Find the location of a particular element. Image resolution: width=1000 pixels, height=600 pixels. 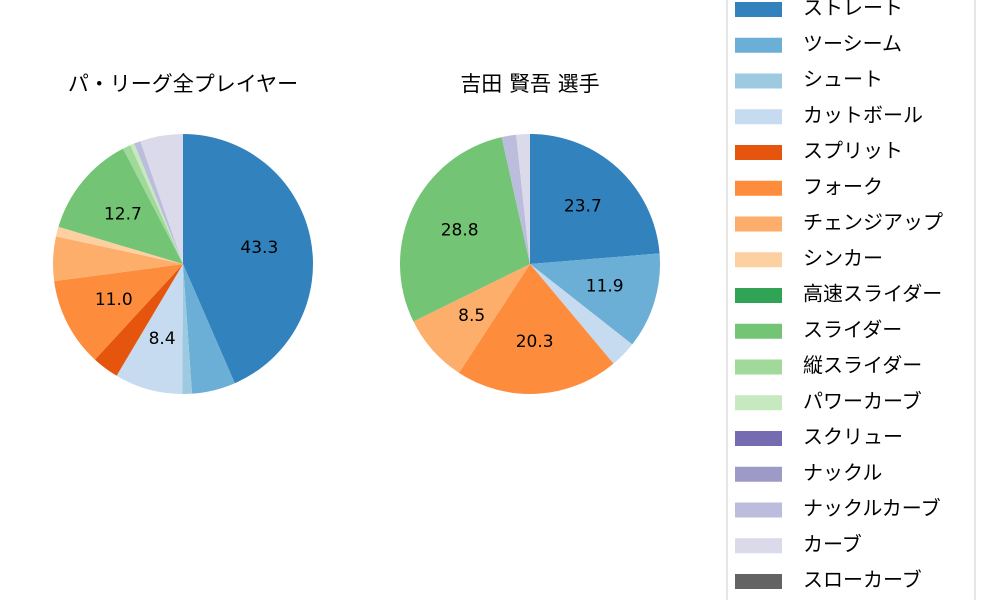

value-label: 20.3 is located at coordinates (535, 342).